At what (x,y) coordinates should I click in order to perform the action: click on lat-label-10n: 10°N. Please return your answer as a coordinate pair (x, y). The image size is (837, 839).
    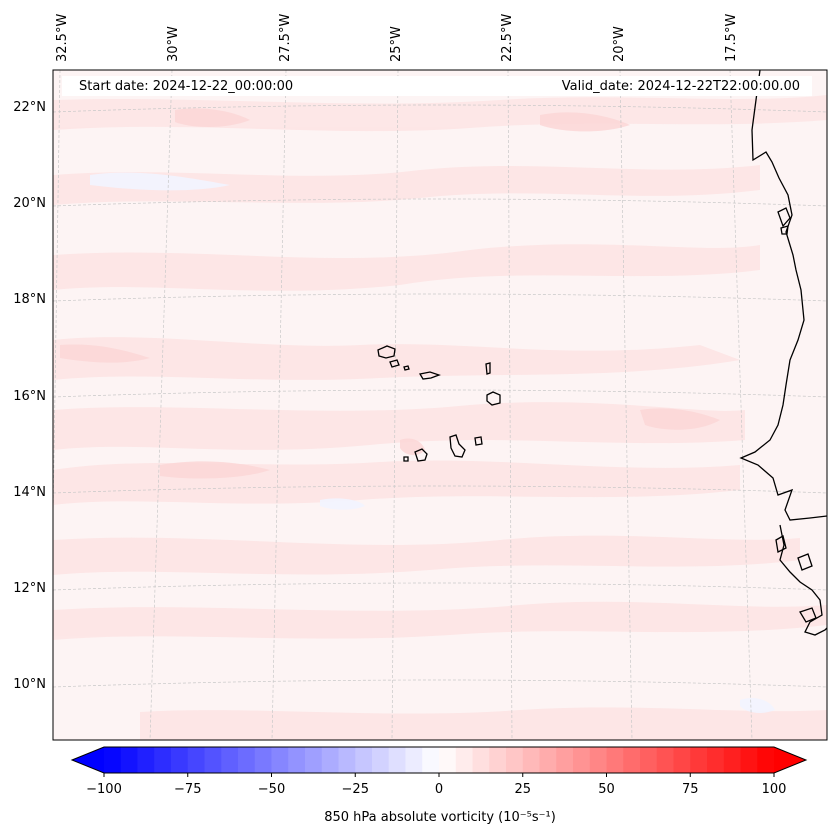
    Looking at the image, I should click on (29, 684).